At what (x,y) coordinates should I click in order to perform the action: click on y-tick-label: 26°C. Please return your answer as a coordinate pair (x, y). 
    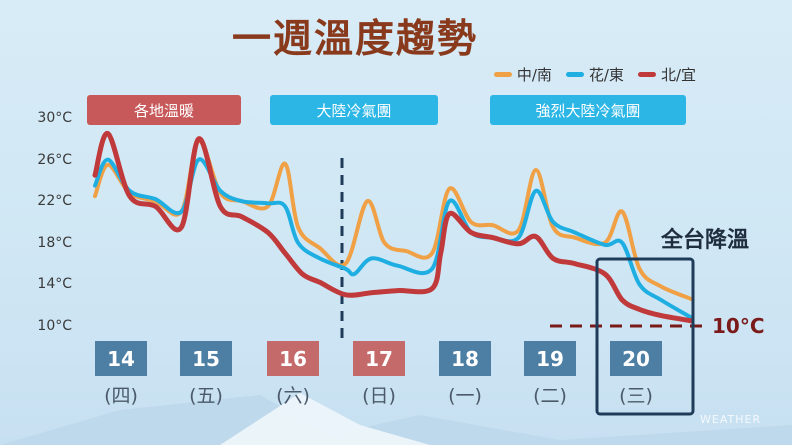
    Looking at the image, I should click on (54, 160).